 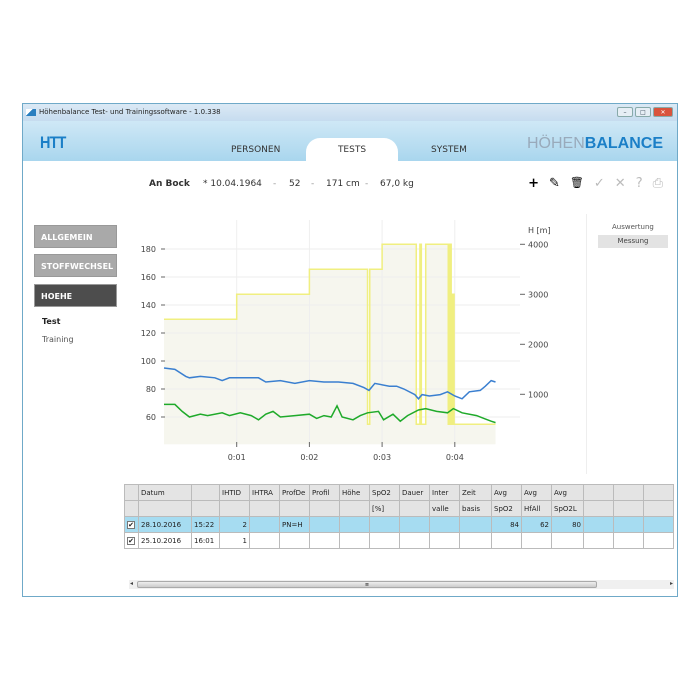 What do you see at coordinates (148, 305) in the screenshot?
I see `y-left-tick-label: 140` at bounding box center [148, 305].